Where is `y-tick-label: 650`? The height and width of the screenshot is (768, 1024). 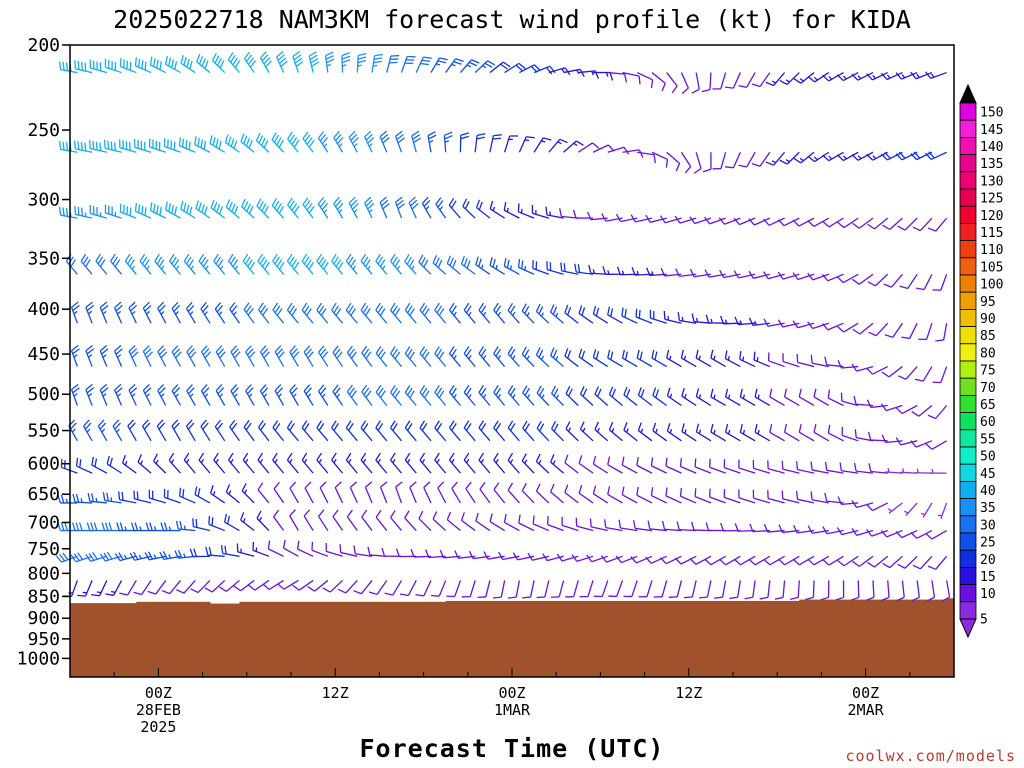
y-tick-label: 650 is located at coordinates (43, 494).